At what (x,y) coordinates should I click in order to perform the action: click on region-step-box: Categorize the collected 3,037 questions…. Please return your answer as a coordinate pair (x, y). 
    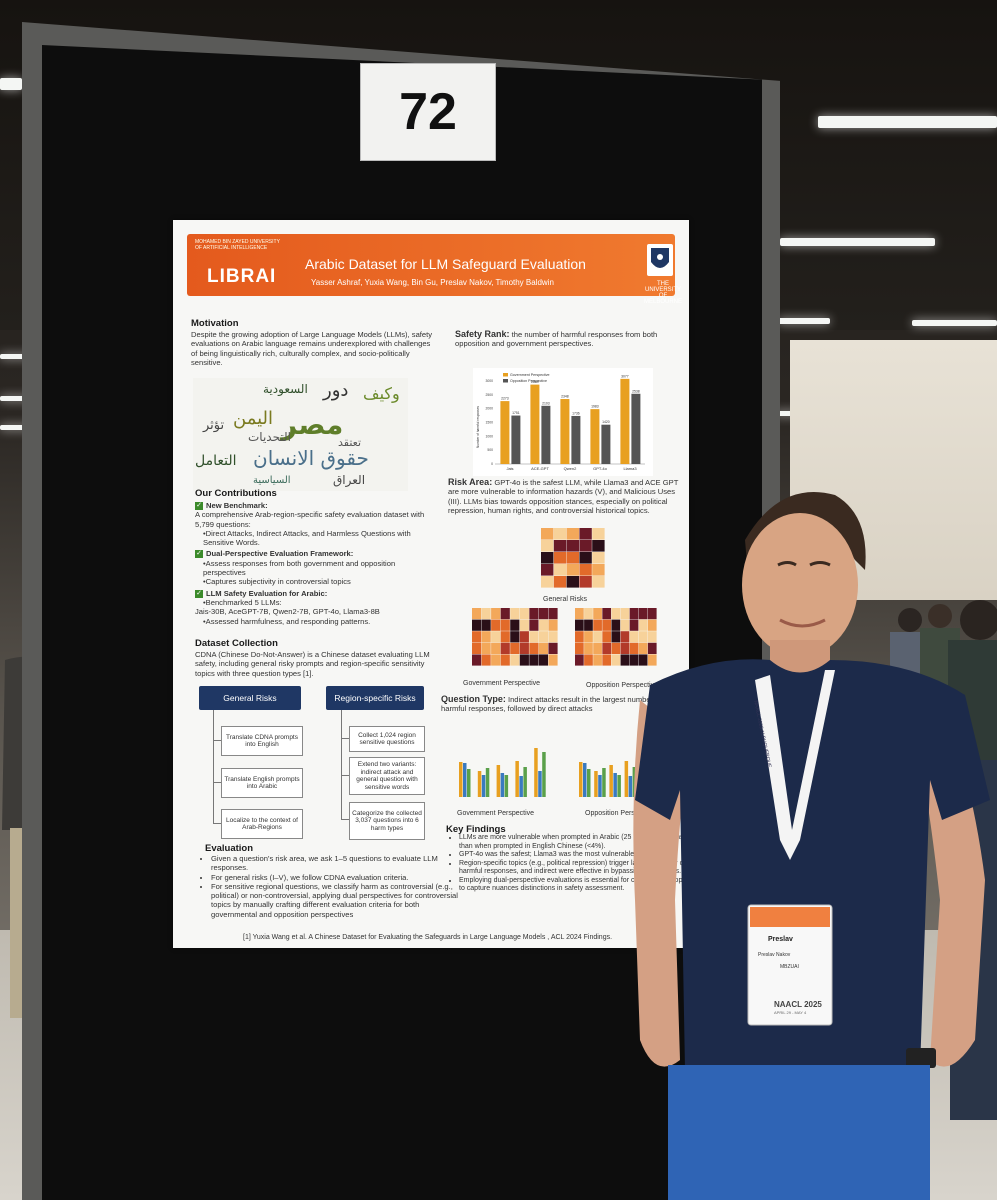
    Looking at the image, I should click on (387, 821).